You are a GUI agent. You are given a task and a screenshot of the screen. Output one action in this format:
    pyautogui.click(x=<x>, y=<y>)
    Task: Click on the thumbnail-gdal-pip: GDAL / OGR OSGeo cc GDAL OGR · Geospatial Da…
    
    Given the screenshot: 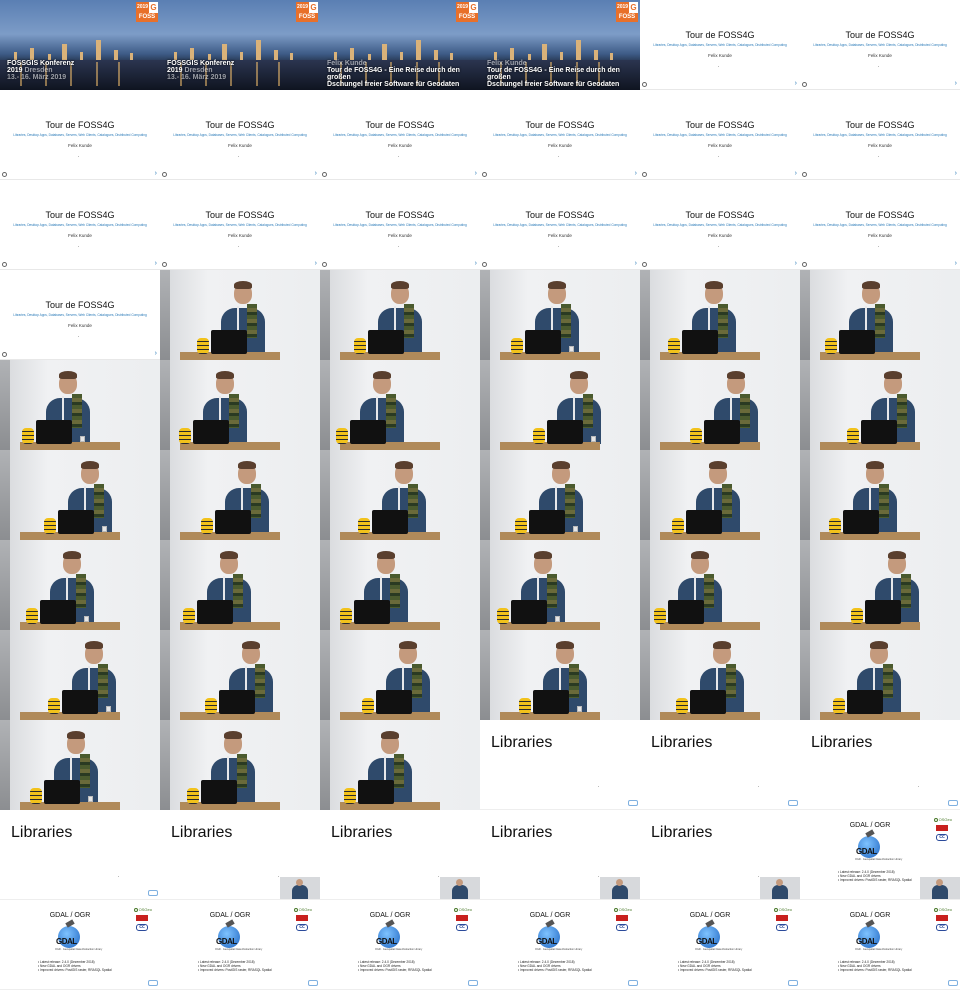 What is the action you would take?
    pyautogui.click(x=880, y=855)
    